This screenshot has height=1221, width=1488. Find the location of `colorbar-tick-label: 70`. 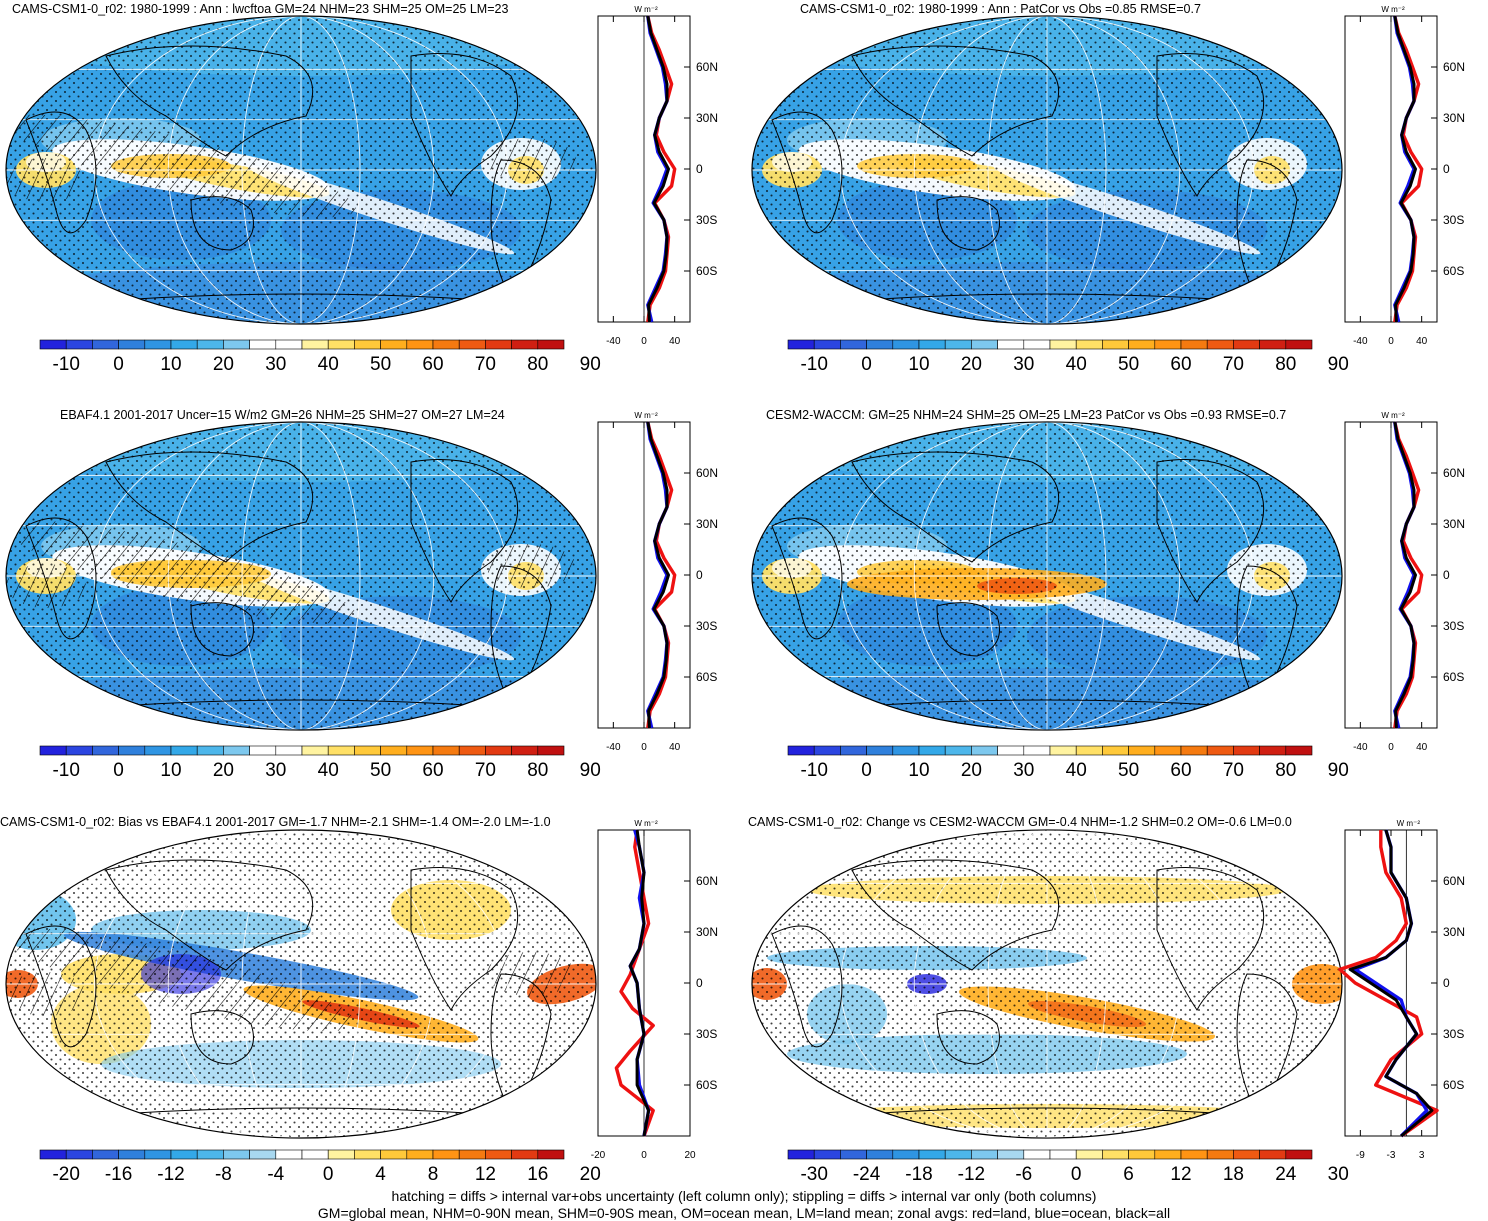

colorbar-tick-label: 70 is located at coordinates (1233, 364).